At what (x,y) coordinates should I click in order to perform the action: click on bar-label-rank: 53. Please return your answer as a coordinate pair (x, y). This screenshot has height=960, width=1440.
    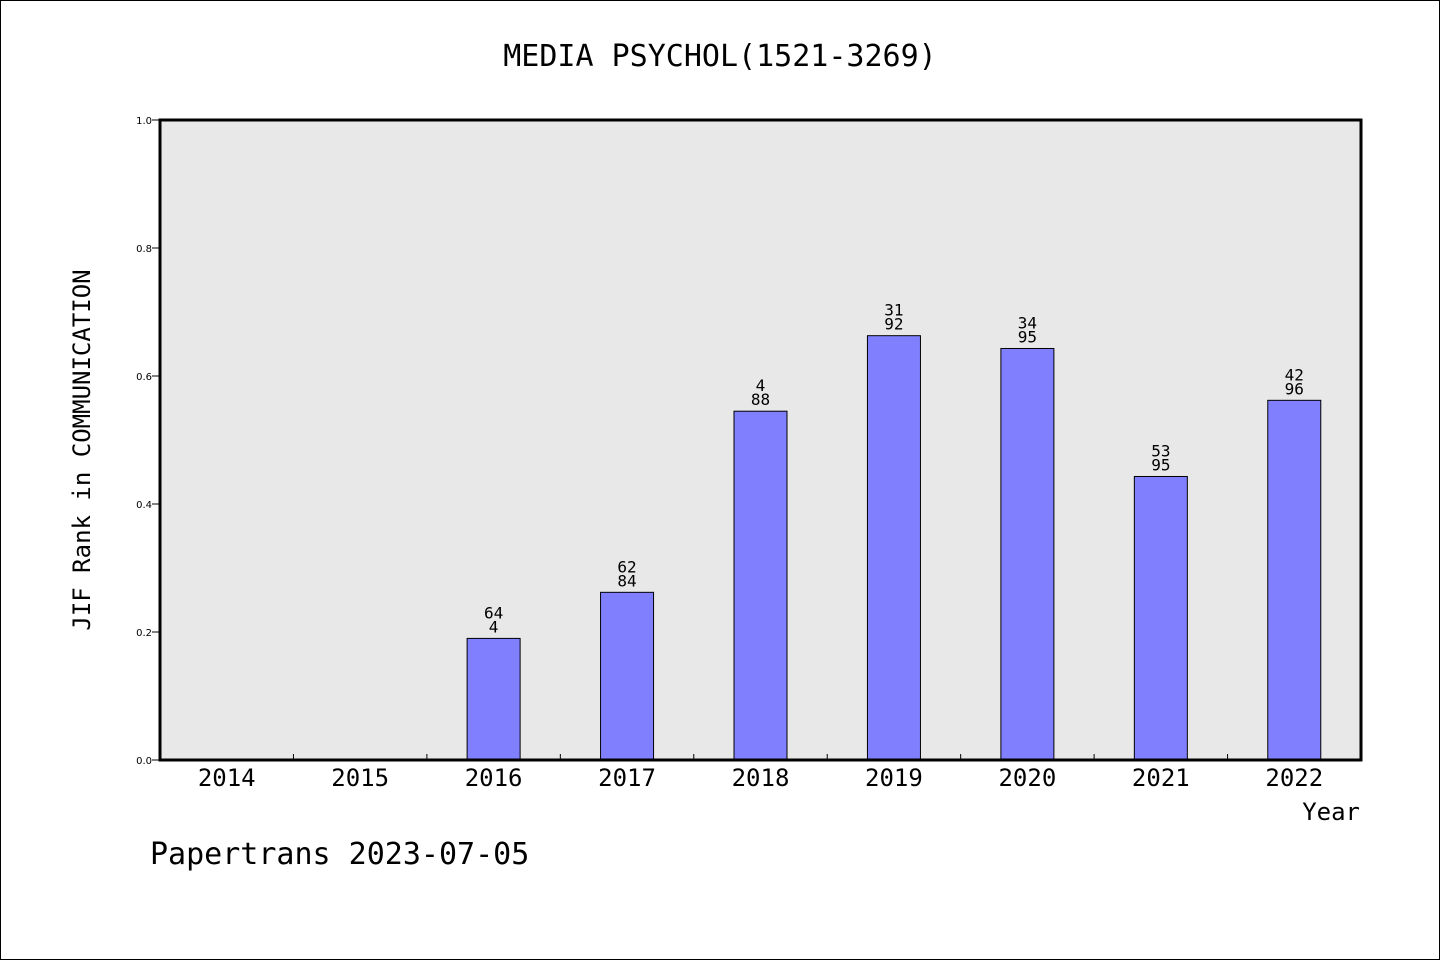
    Looking at the image, I should click on (1160, 450).